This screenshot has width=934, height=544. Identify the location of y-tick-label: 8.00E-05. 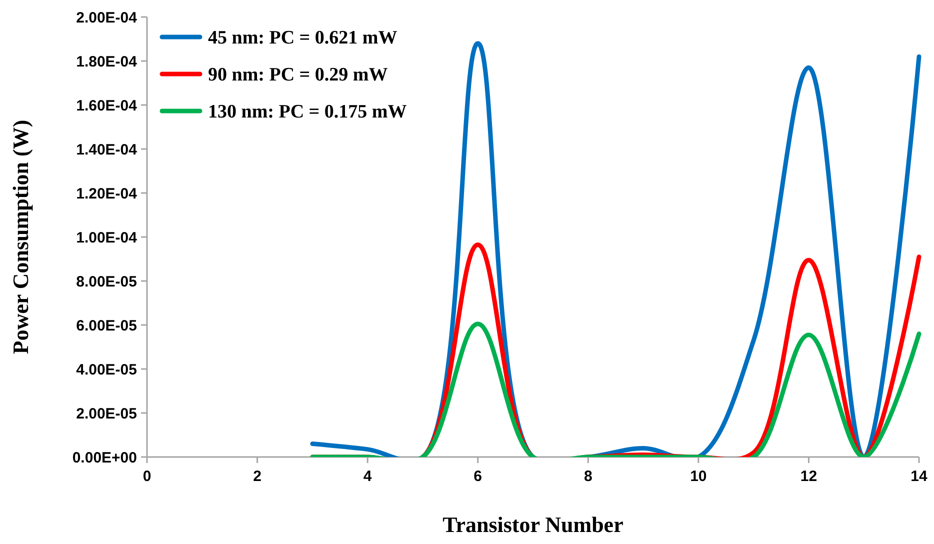
(106, 281).